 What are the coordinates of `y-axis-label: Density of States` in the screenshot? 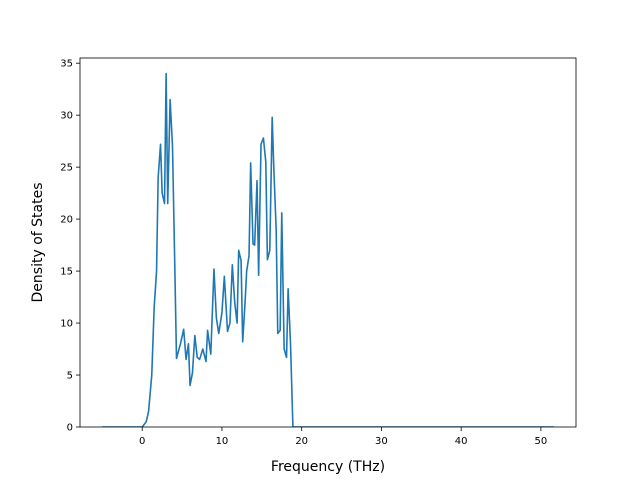 It's located at (38, 243).